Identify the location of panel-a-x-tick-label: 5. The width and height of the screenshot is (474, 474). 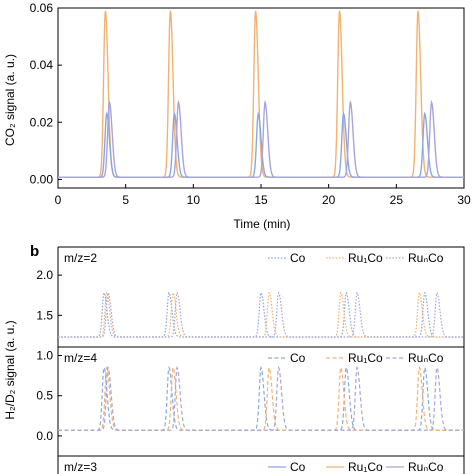
(125, 200).